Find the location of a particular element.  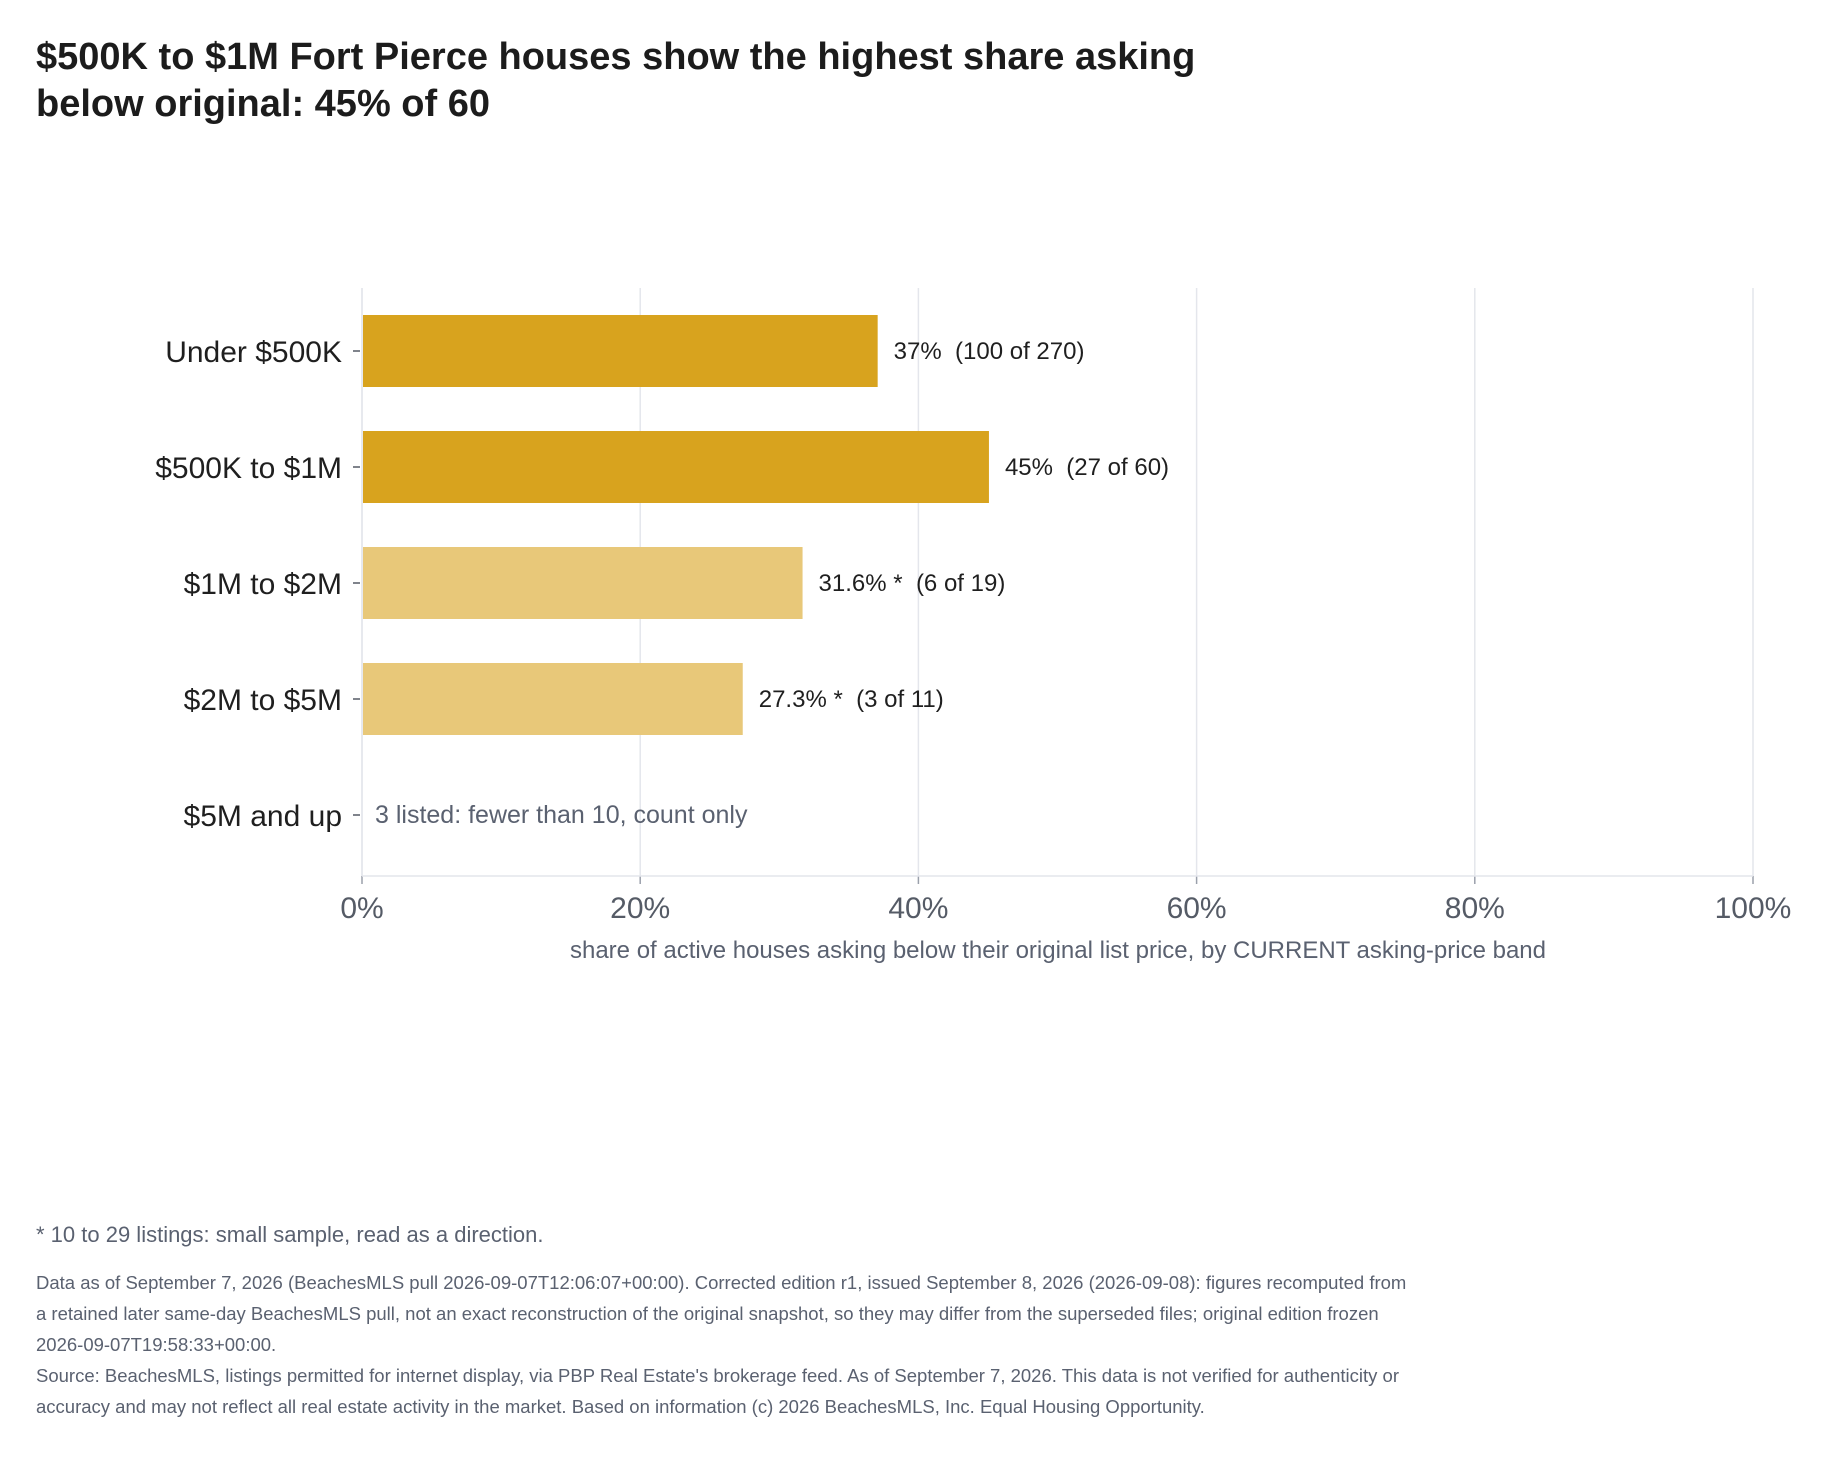

x-tick-label: 40% is located at coordinates (918, 908).